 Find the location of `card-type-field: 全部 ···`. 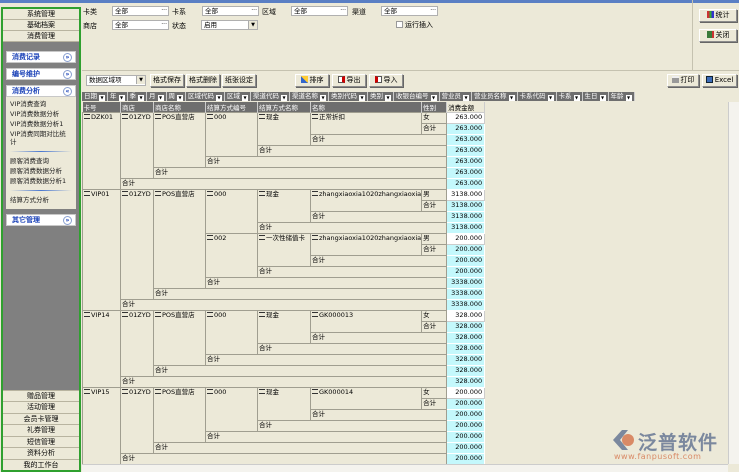

card-type-field: 全部 ··· is located at coordinates (140, 11).